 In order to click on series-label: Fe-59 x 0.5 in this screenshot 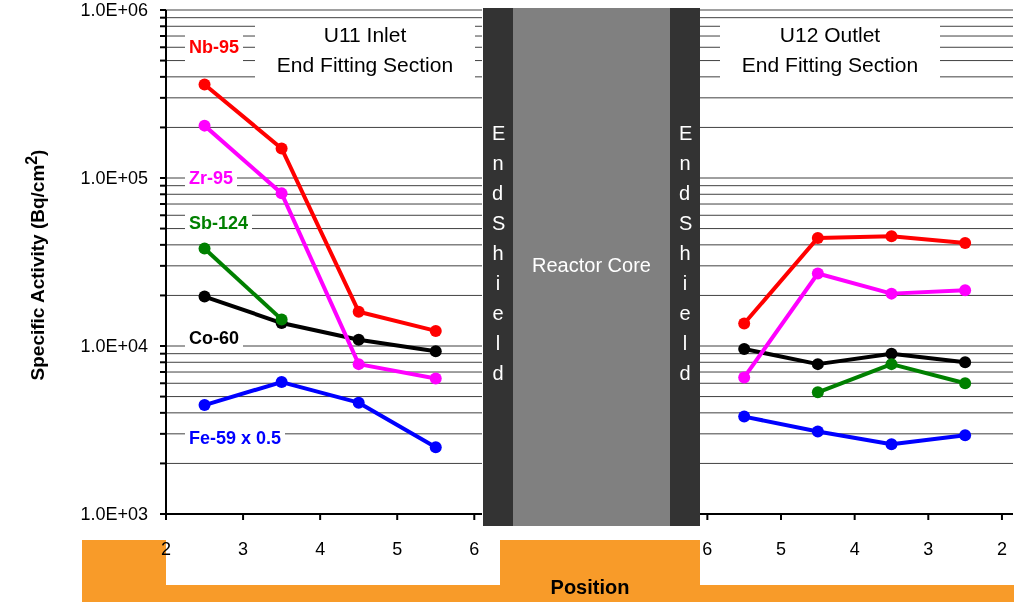, I will do `click(235, 438)`.